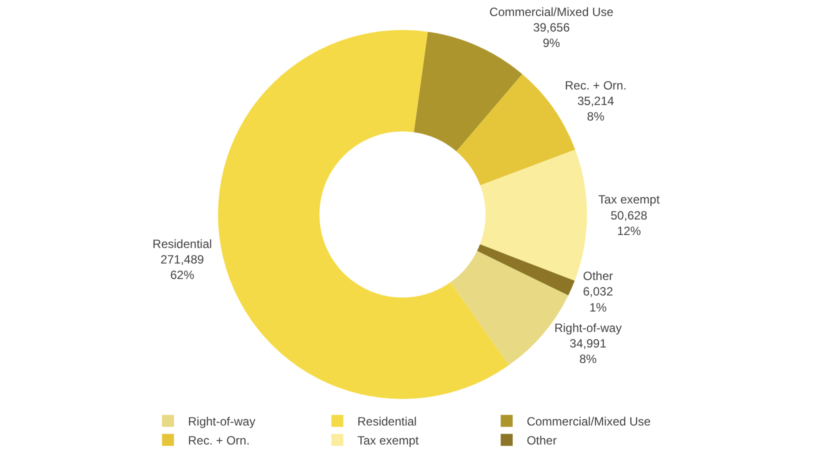 Image resolution: width=813 pixels, height=464 pixels. Describe the element at coordinates (588, 327) in the screenshot. I see `slice-label: Right-of-way` at that location.